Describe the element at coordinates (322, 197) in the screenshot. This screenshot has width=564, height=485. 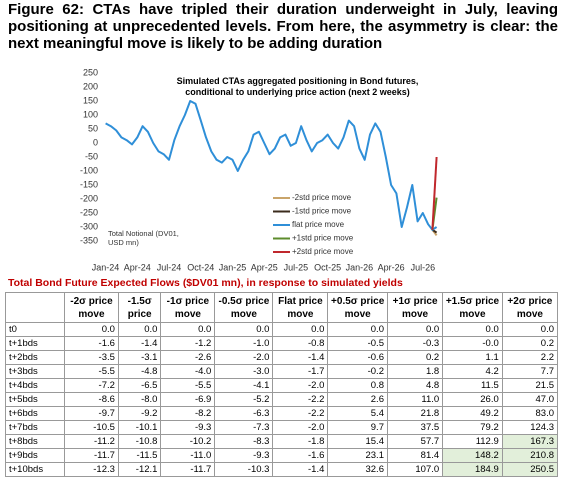
I see `legend-label: -2std price move` at that location.